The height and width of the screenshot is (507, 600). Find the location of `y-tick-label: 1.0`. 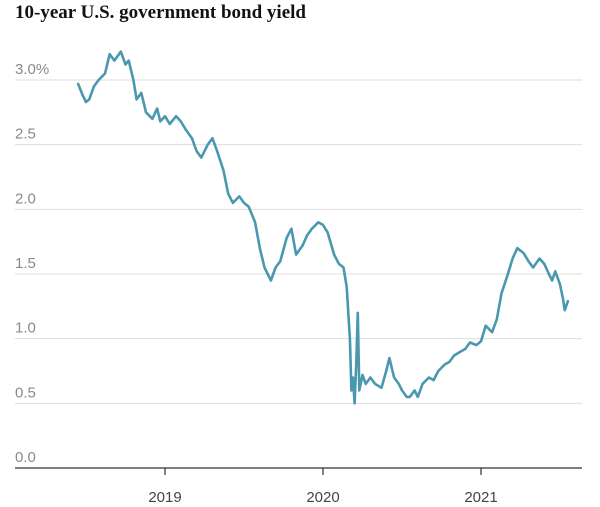

y-tick-label: 1.0 is located at coordinates (25, 328).